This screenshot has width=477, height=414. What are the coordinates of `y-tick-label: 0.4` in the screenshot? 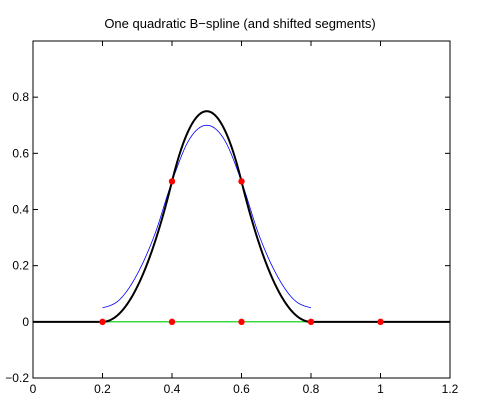 It's located at (20, 210).